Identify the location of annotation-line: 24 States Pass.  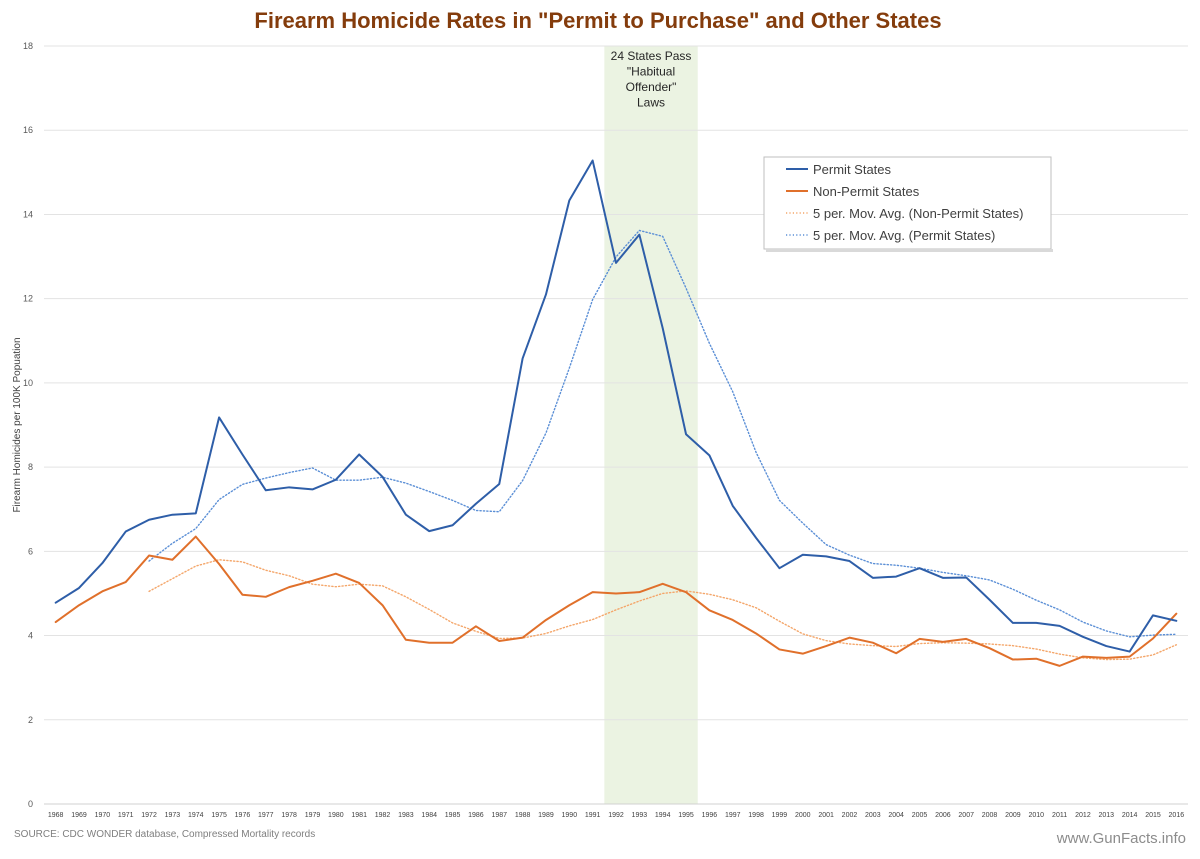
(651, 56).